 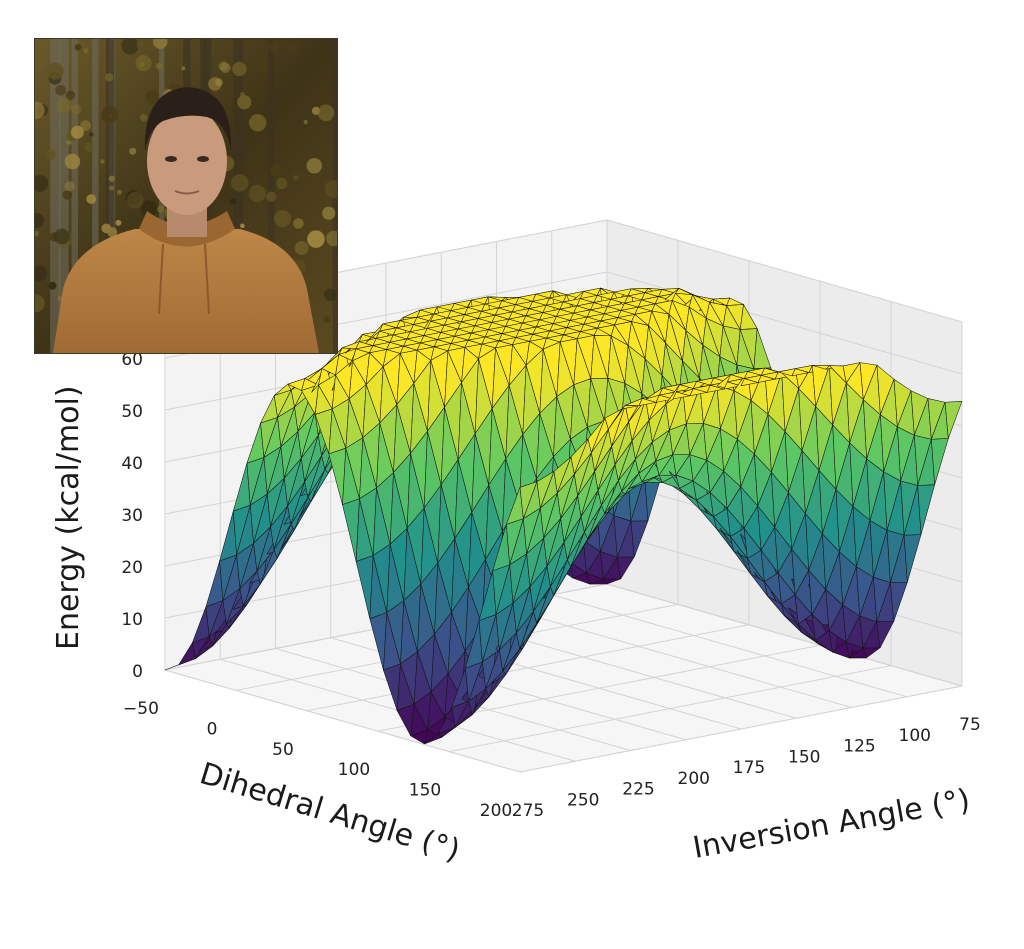 I want to click on y-tick-label: 125, so click(x=859, y=747).